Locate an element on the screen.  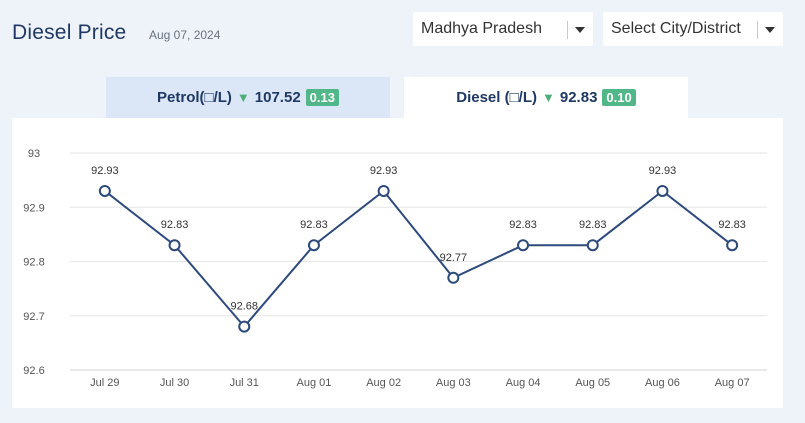
x-tick-label: Aug 01 is located at coordinates (314, 383).